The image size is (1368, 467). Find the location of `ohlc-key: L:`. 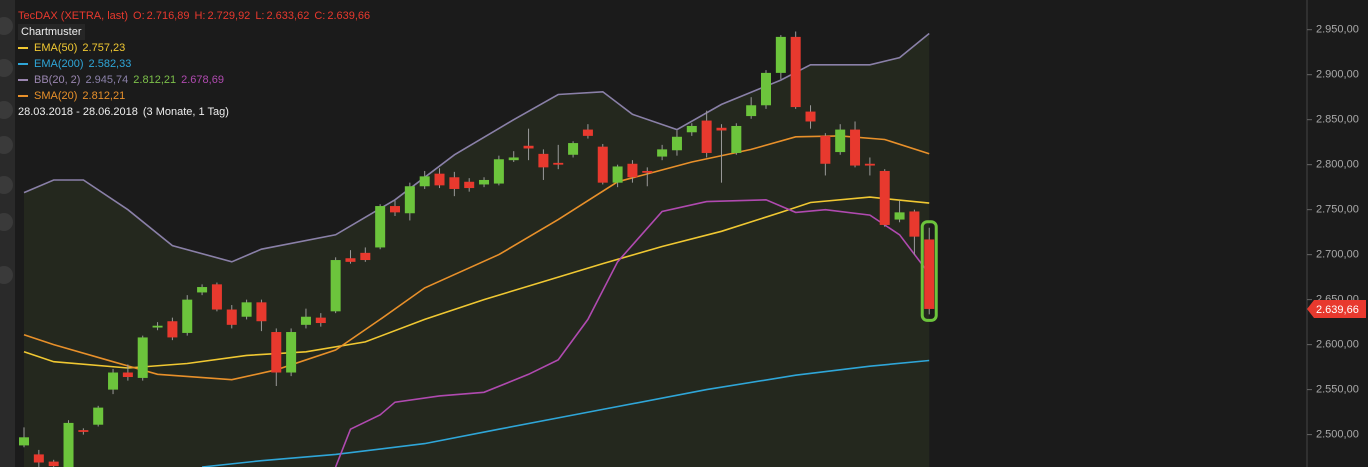

ohlc-key: L: is located at coordinates (260, 16).